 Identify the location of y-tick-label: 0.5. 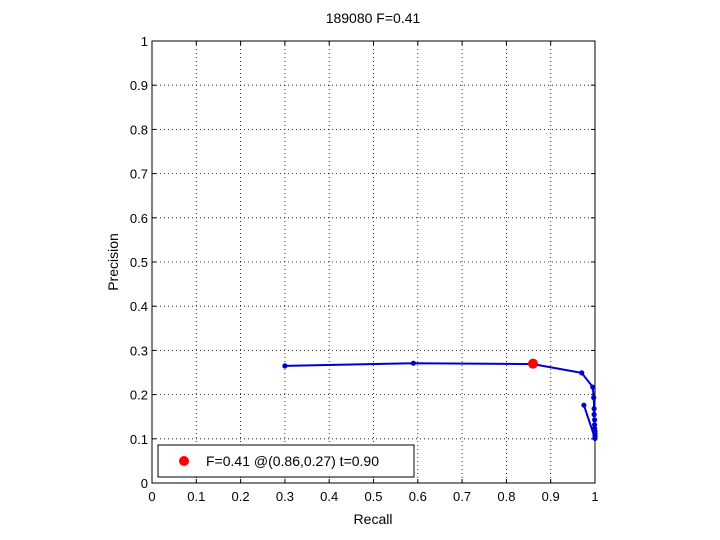
(139, 262).